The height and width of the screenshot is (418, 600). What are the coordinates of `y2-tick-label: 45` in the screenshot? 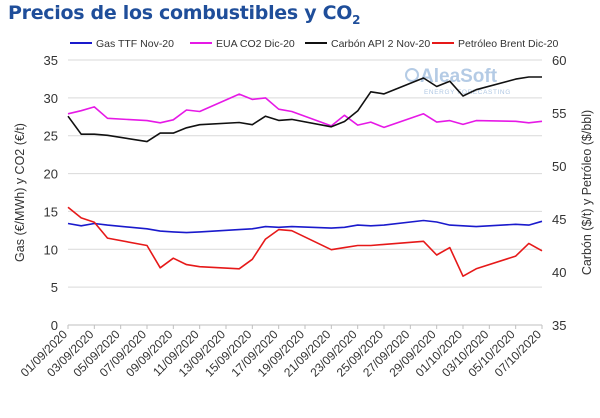 It's located at (559, 219).